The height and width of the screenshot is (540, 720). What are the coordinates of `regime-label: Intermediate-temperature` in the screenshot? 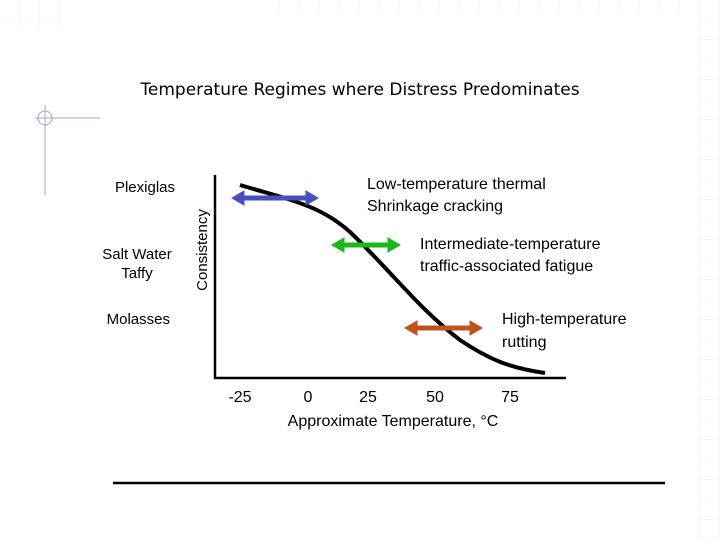 It's located at (510, 244).